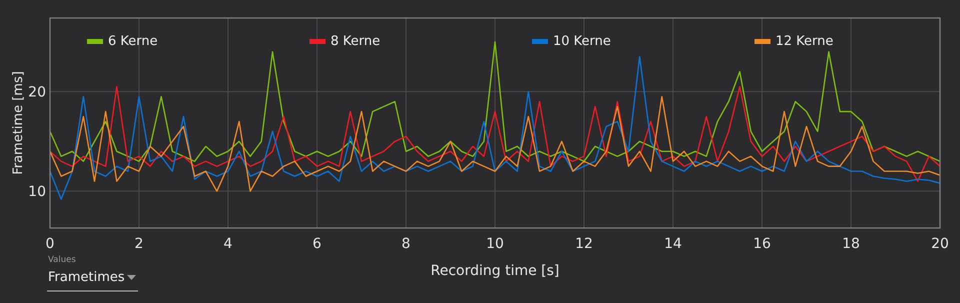 This screenshot has width=960, height=303. I want to click on x-tick-label: 2, so click(139, 244).